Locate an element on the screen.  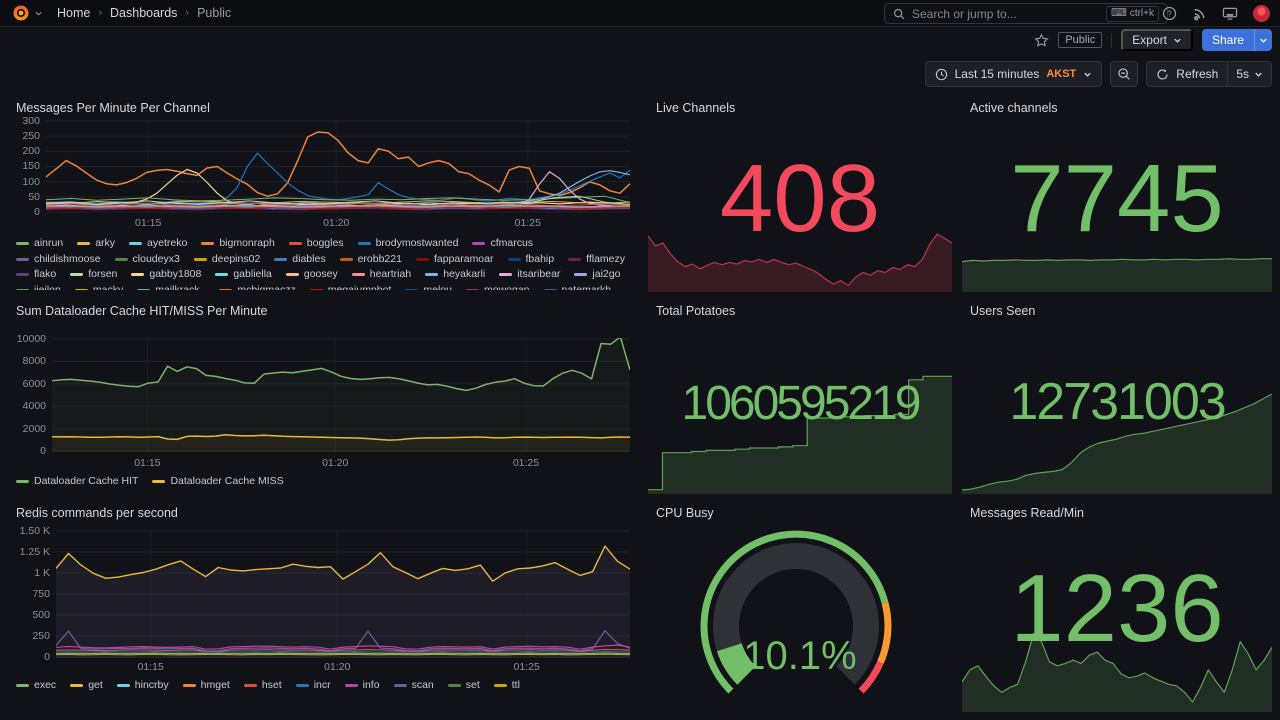
help-icon: ? is located at coordinates (1169, 13).